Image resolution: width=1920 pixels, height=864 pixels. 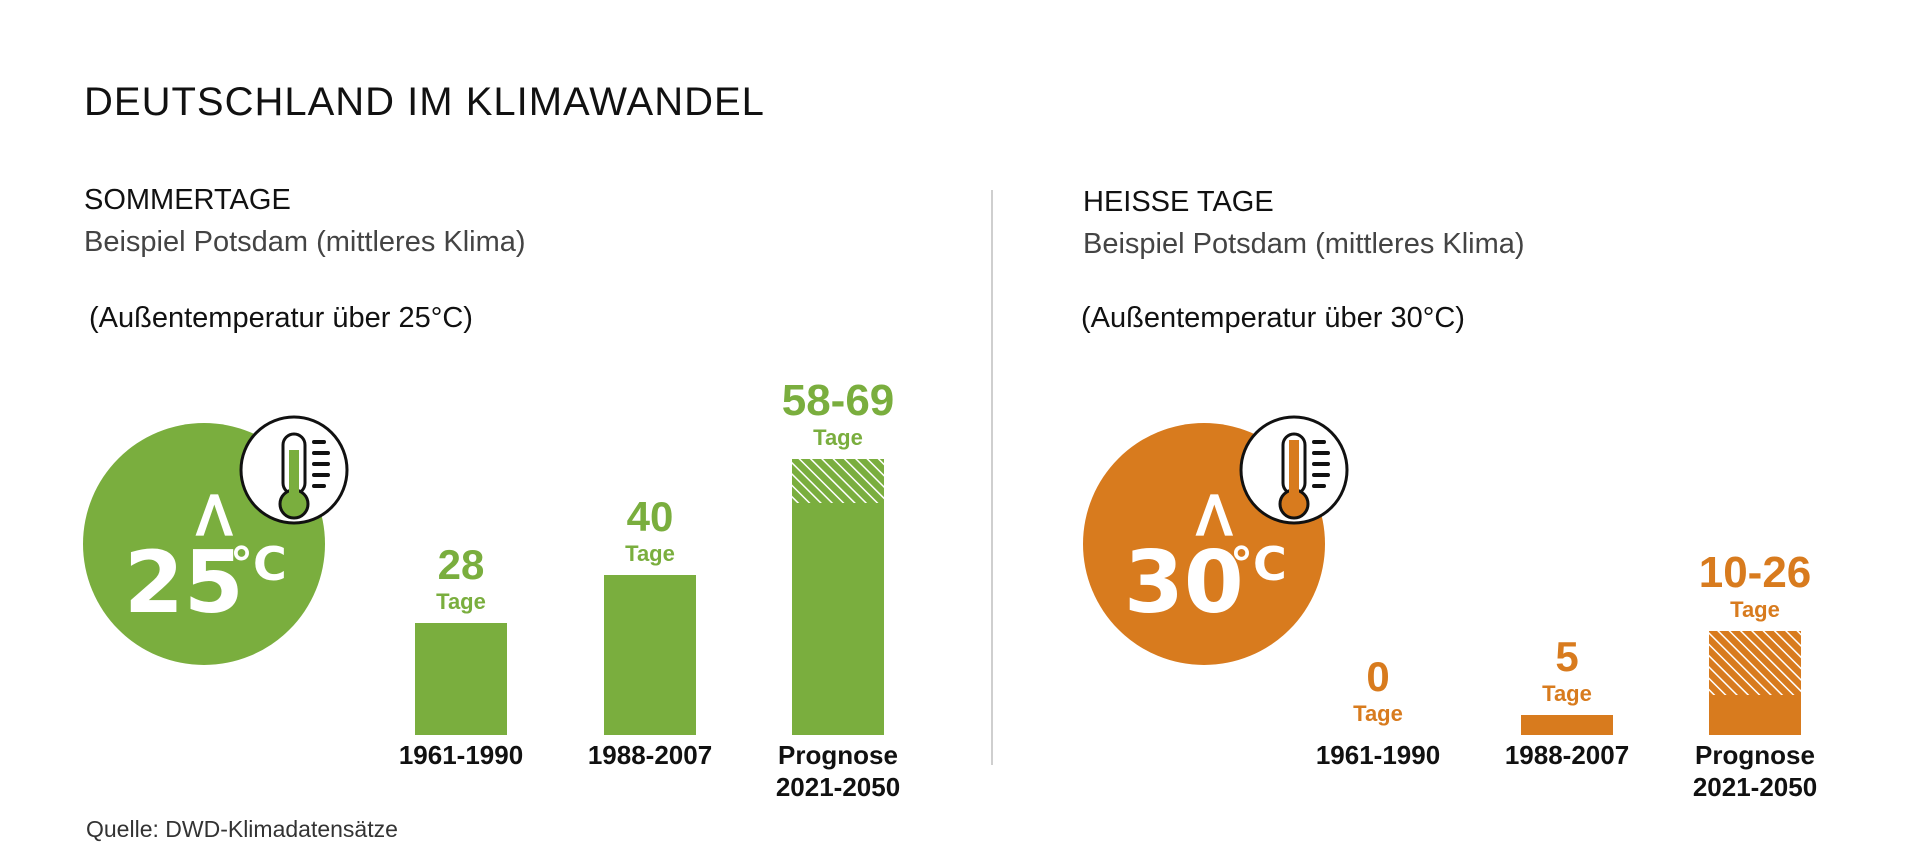 What do you see at coordinates (242, 829) in the screenshot?
I see `source-note: Quelle: DWD-Klimadatensätze` at bounding box center [242, 829].